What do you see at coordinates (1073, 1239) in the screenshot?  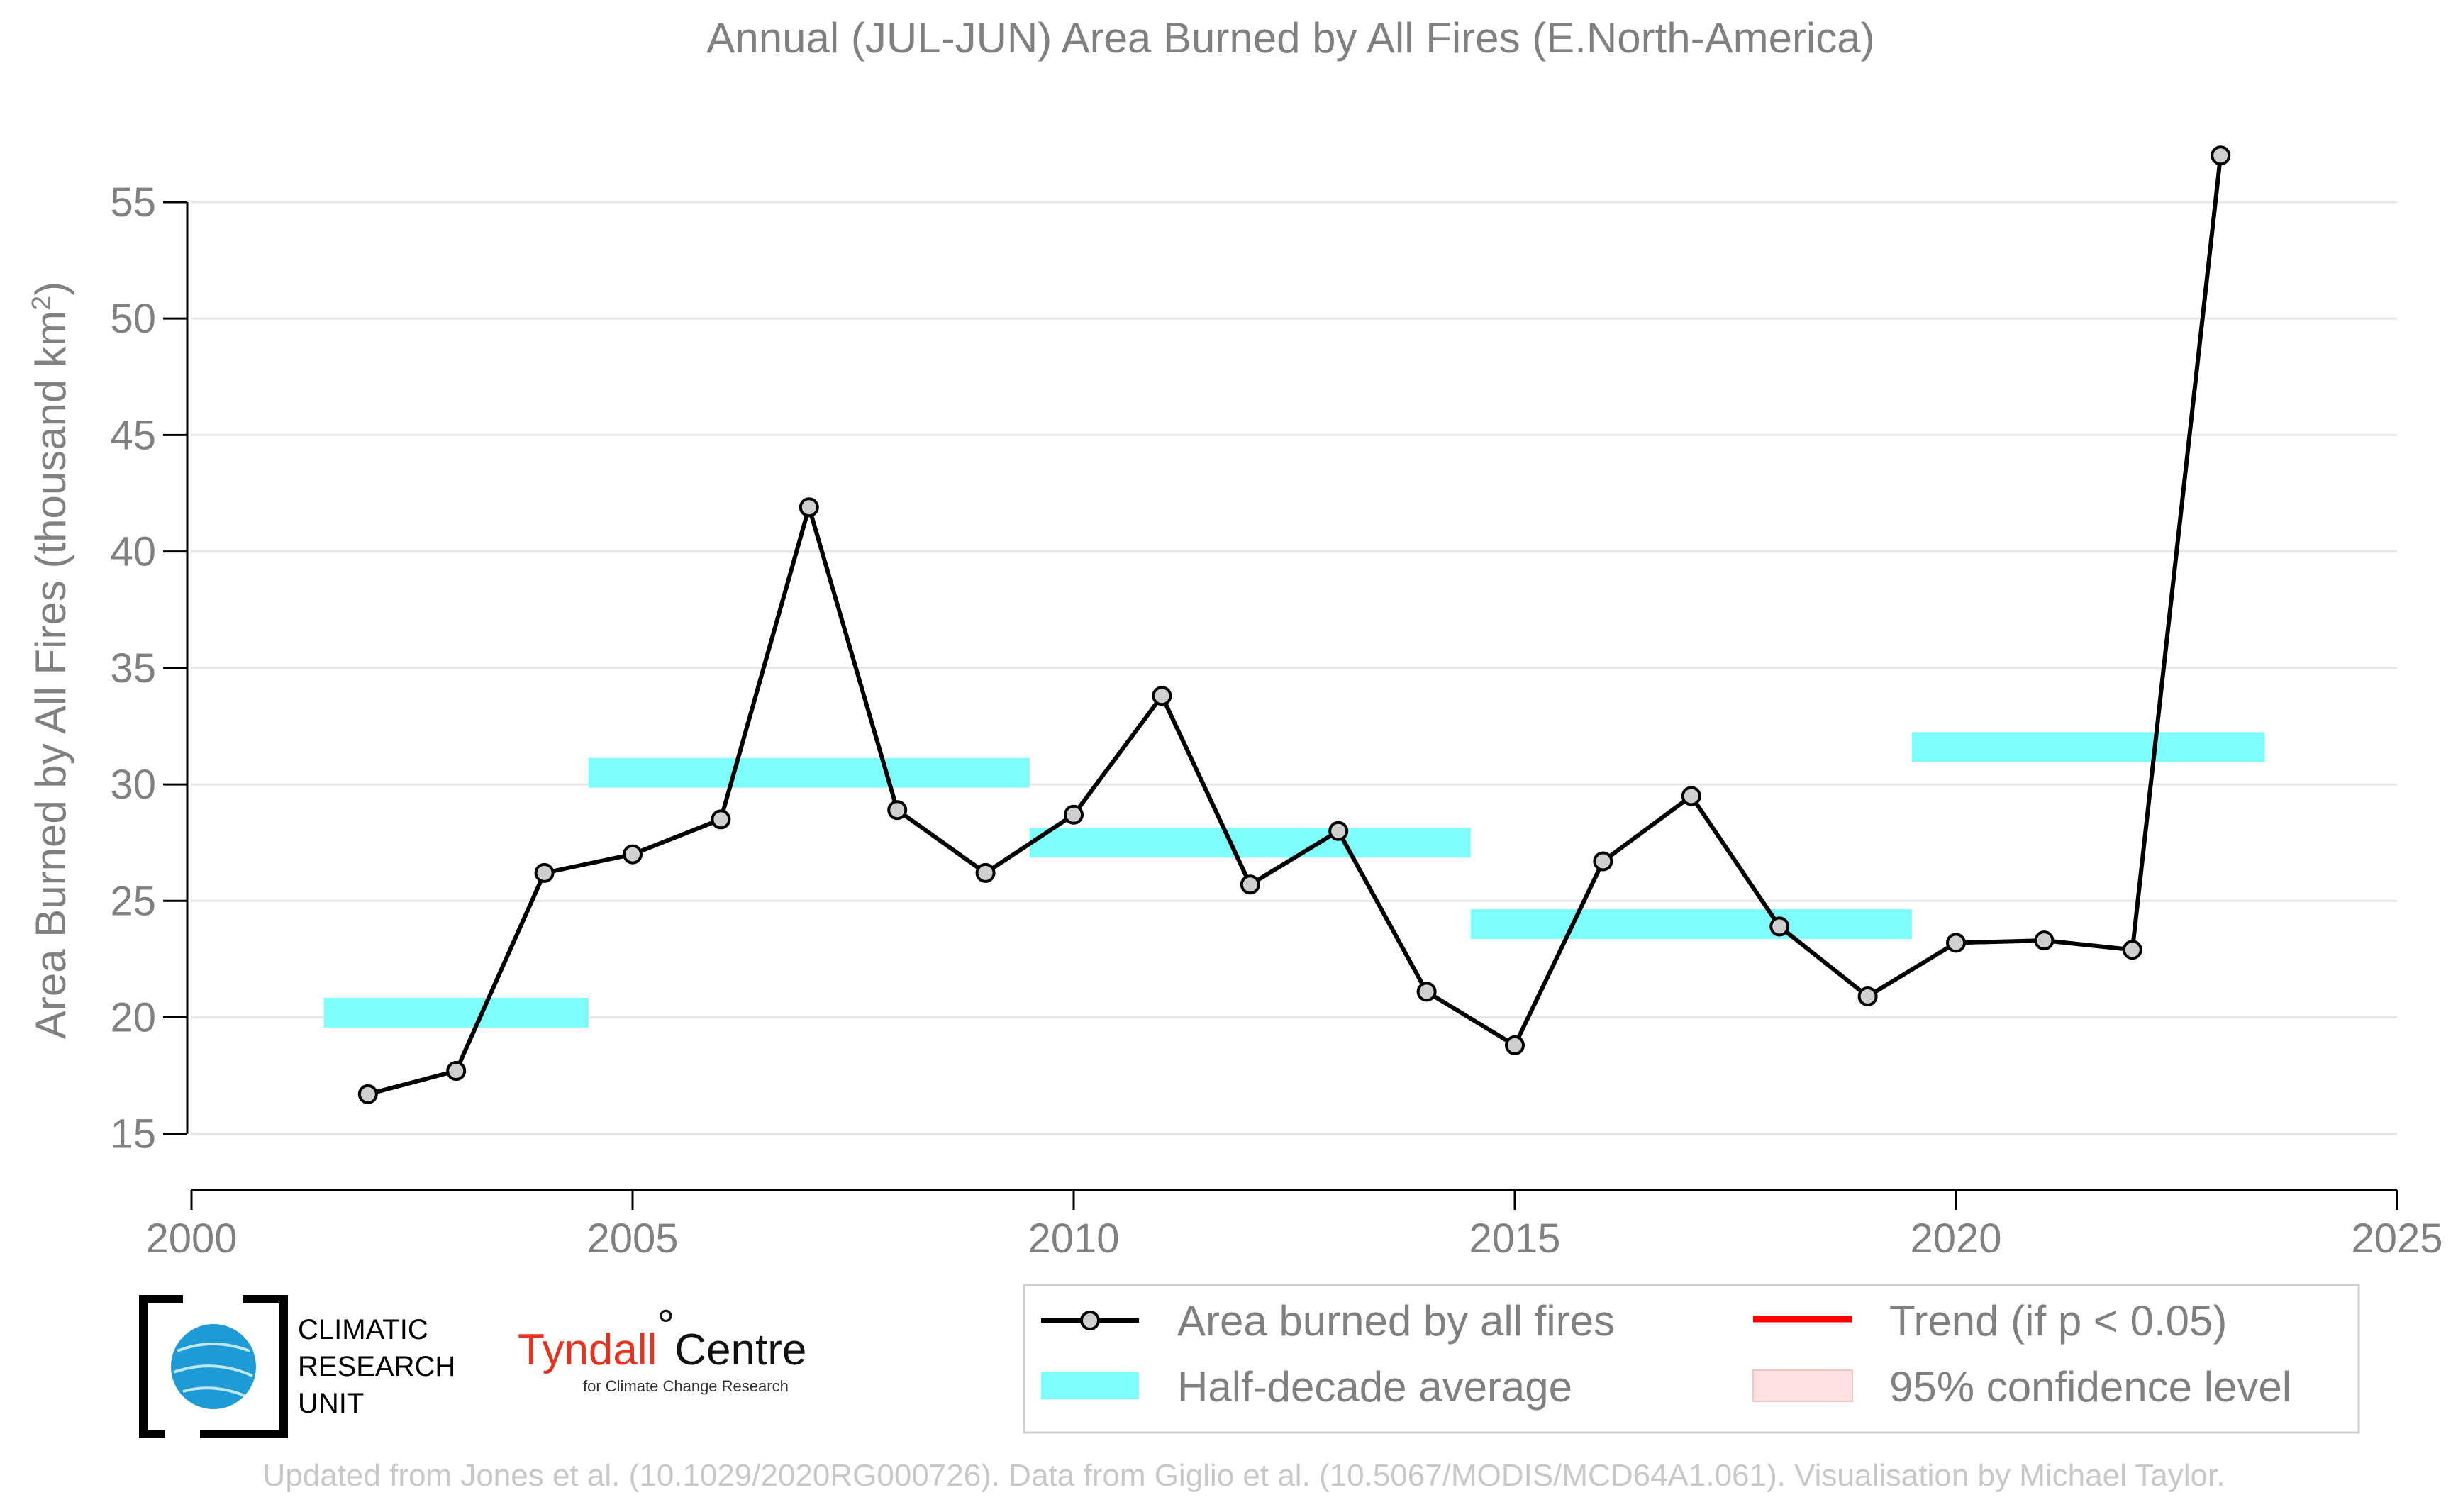 I see `x-tick-label: 2010` at bounding box center [1073, 1239].